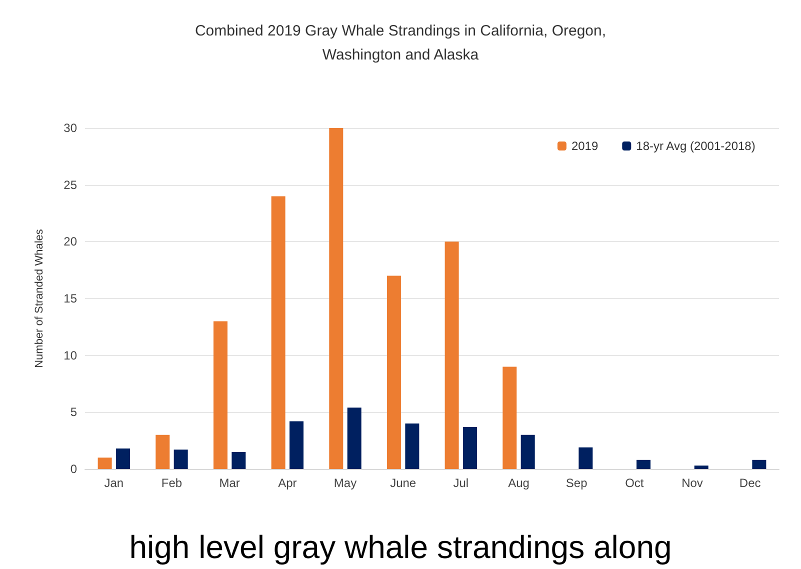 This screenshot has width=801, height=569. Describe the element at coordinates (71, 241) in the screenshot. I see `y-tick-label: 20` at that location.